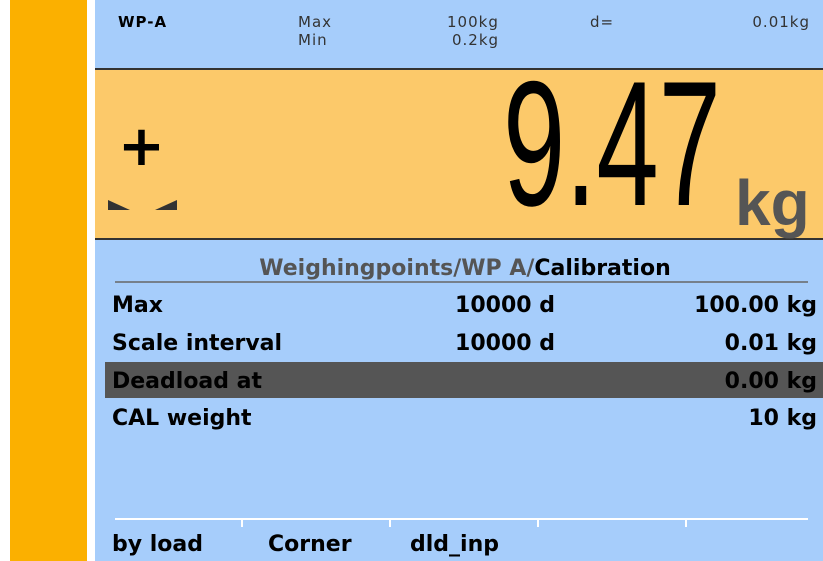 Image resolution: width=823 pixels, height=561 pixels. Describe the element at coordinates (187, 381) in the screenshot. I see `row-label: Deadload at` at that location.